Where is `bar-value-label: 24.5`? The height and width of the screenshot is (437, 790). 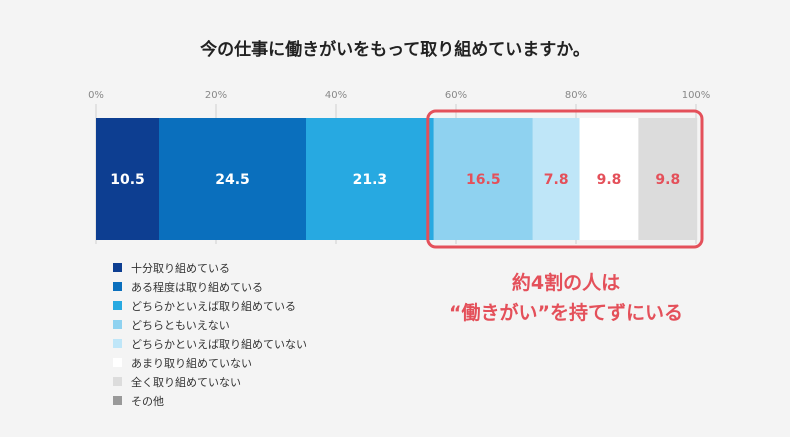 bar-value-label: 24.5 is located at coordinates (232, 180).